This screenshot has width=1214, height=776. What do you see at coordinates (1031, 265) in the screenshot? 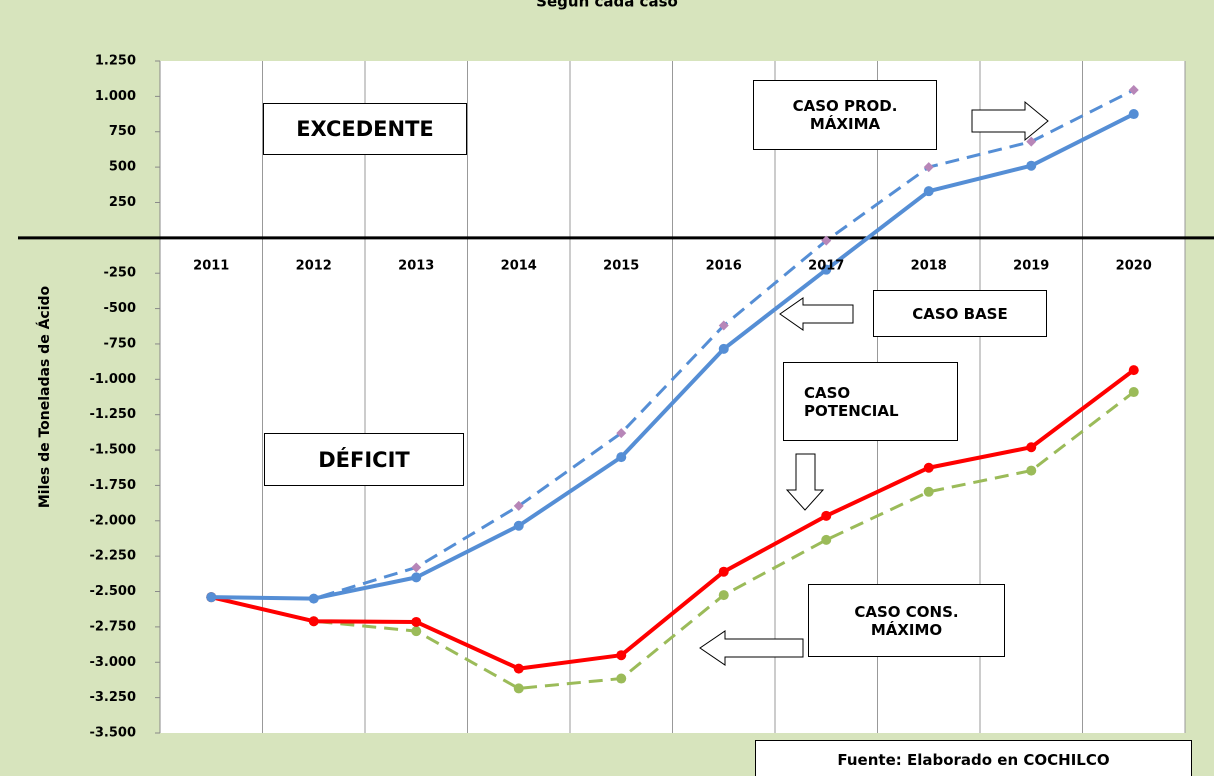
I see `x-tick-label: 2019` at bounding box center [1031, 265].